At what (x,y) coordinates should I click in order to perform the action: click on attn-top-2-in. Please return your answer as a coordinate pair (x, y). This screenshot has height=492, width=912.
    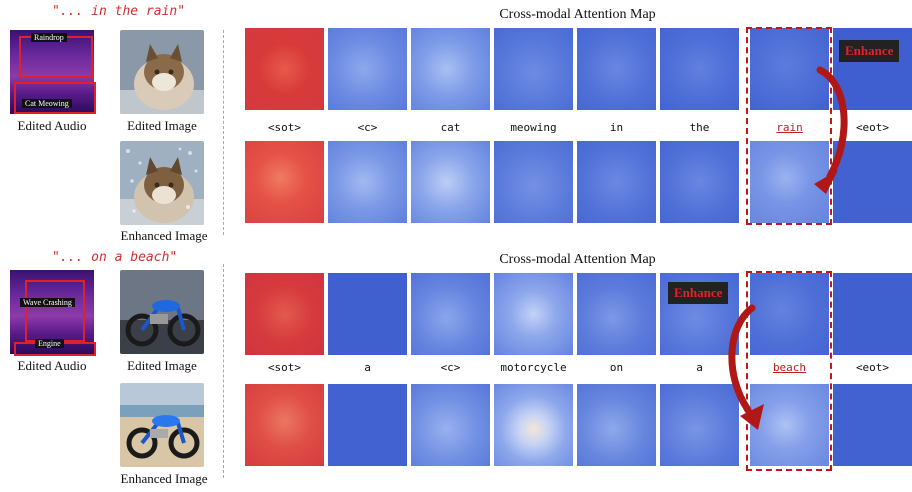
    Looking at the image, I should click on (616, 182).